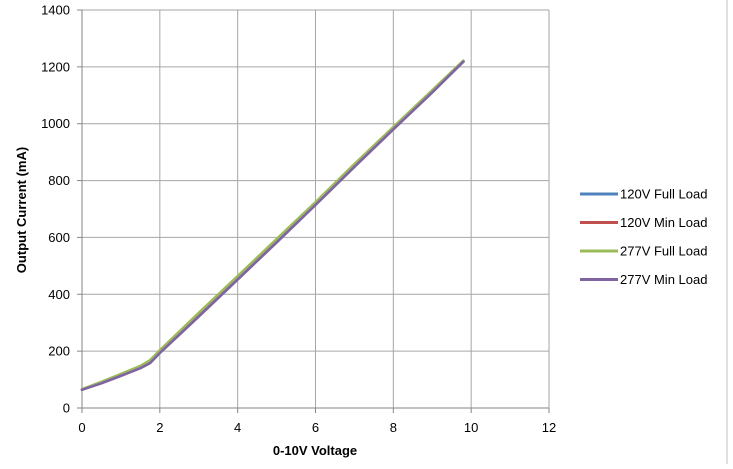 This screenshot has height=469, width=733. What do you see at coordinates (315, 427) in the screenshot?
I see `x-tick-label: 6` at bounding box center [315, 427].